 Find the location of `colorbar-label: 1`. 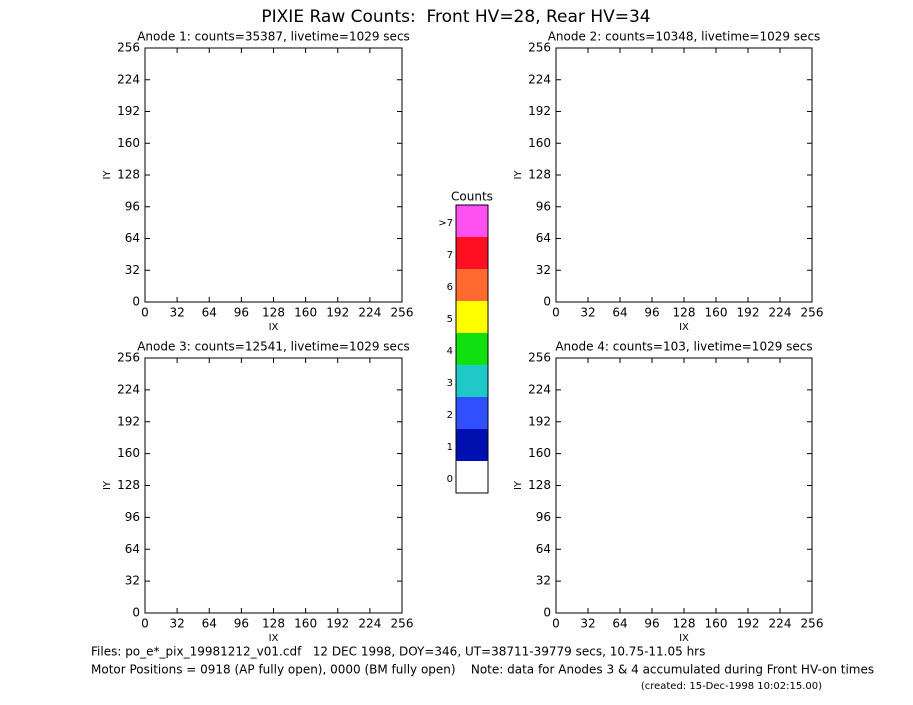

colorbar-label: 1 is located at coordinates (450, 447).